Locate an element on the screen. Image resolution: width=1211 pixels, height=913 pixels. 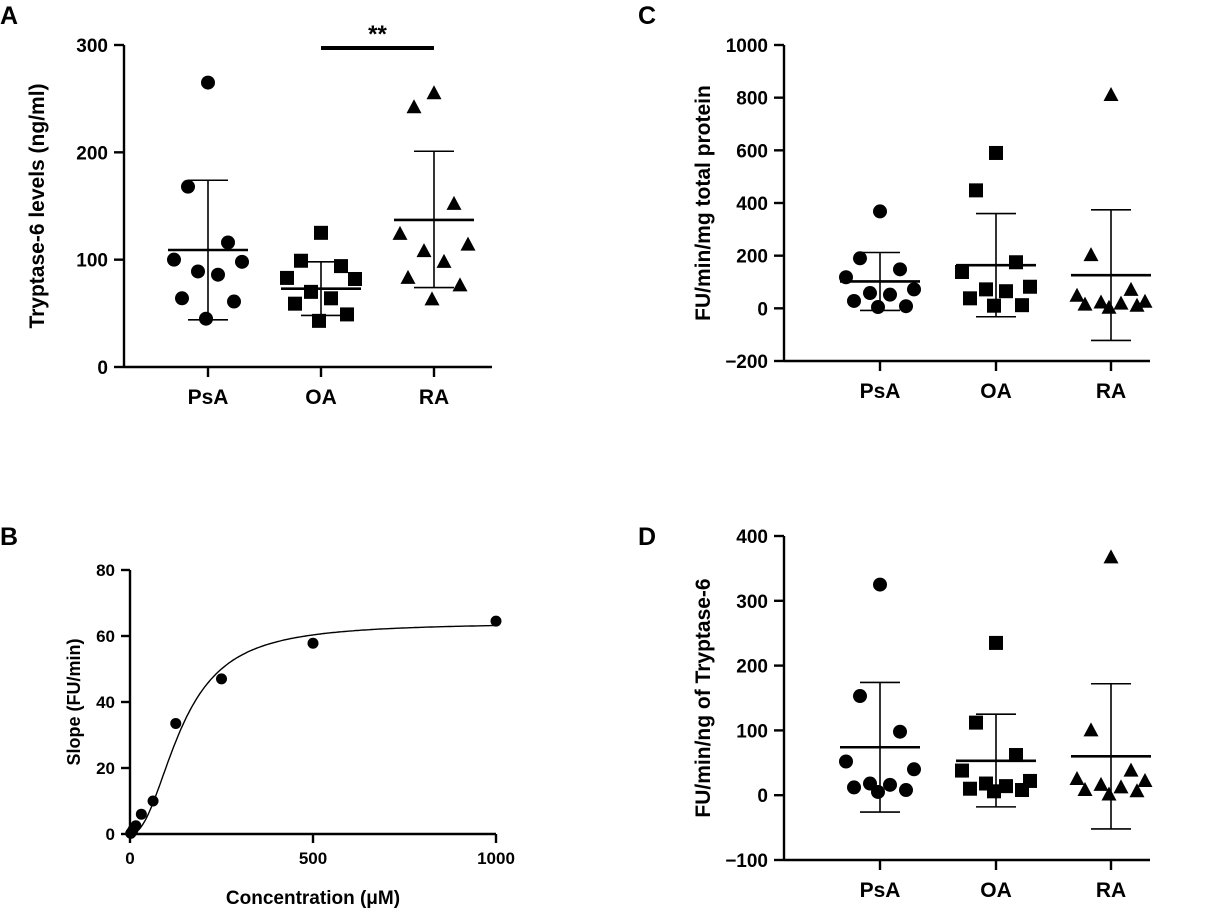
significance-label: ** is located at coordinates (377, 34).